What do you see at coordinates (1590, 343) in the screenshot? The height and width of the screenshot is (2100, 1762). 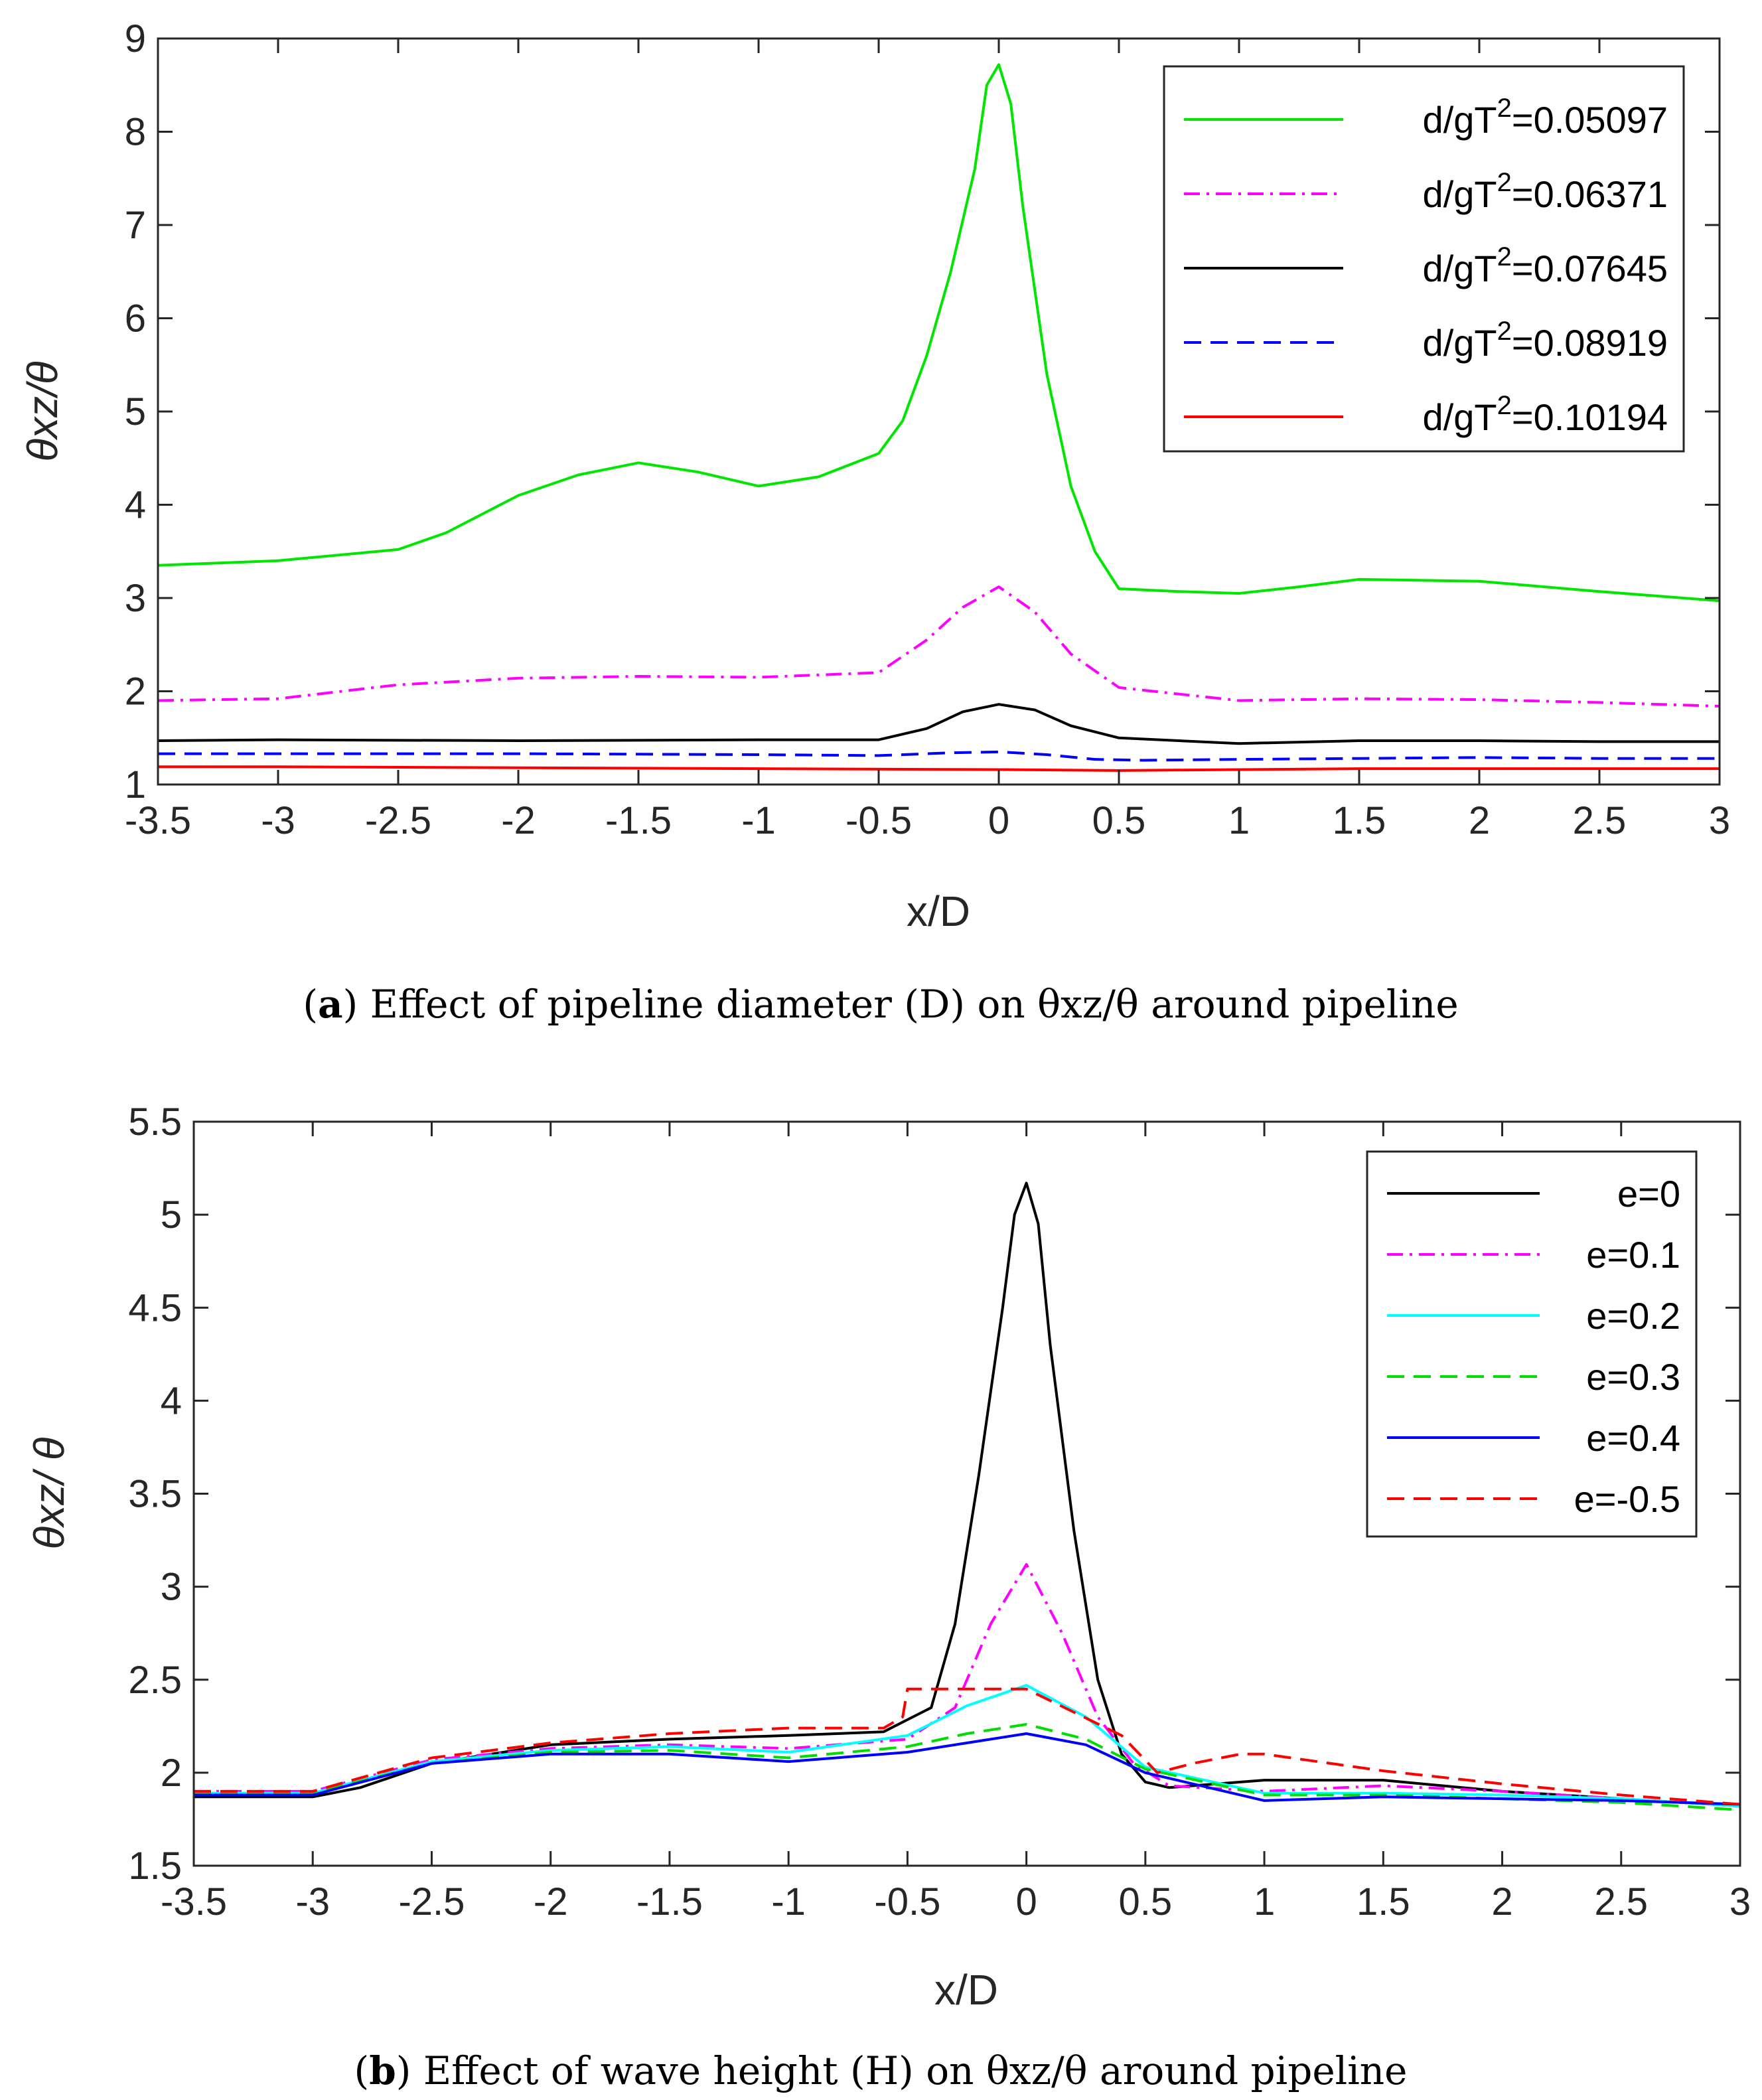 I see `legend-label-suffix: =0.08919` at bounding box center [1590, 343].